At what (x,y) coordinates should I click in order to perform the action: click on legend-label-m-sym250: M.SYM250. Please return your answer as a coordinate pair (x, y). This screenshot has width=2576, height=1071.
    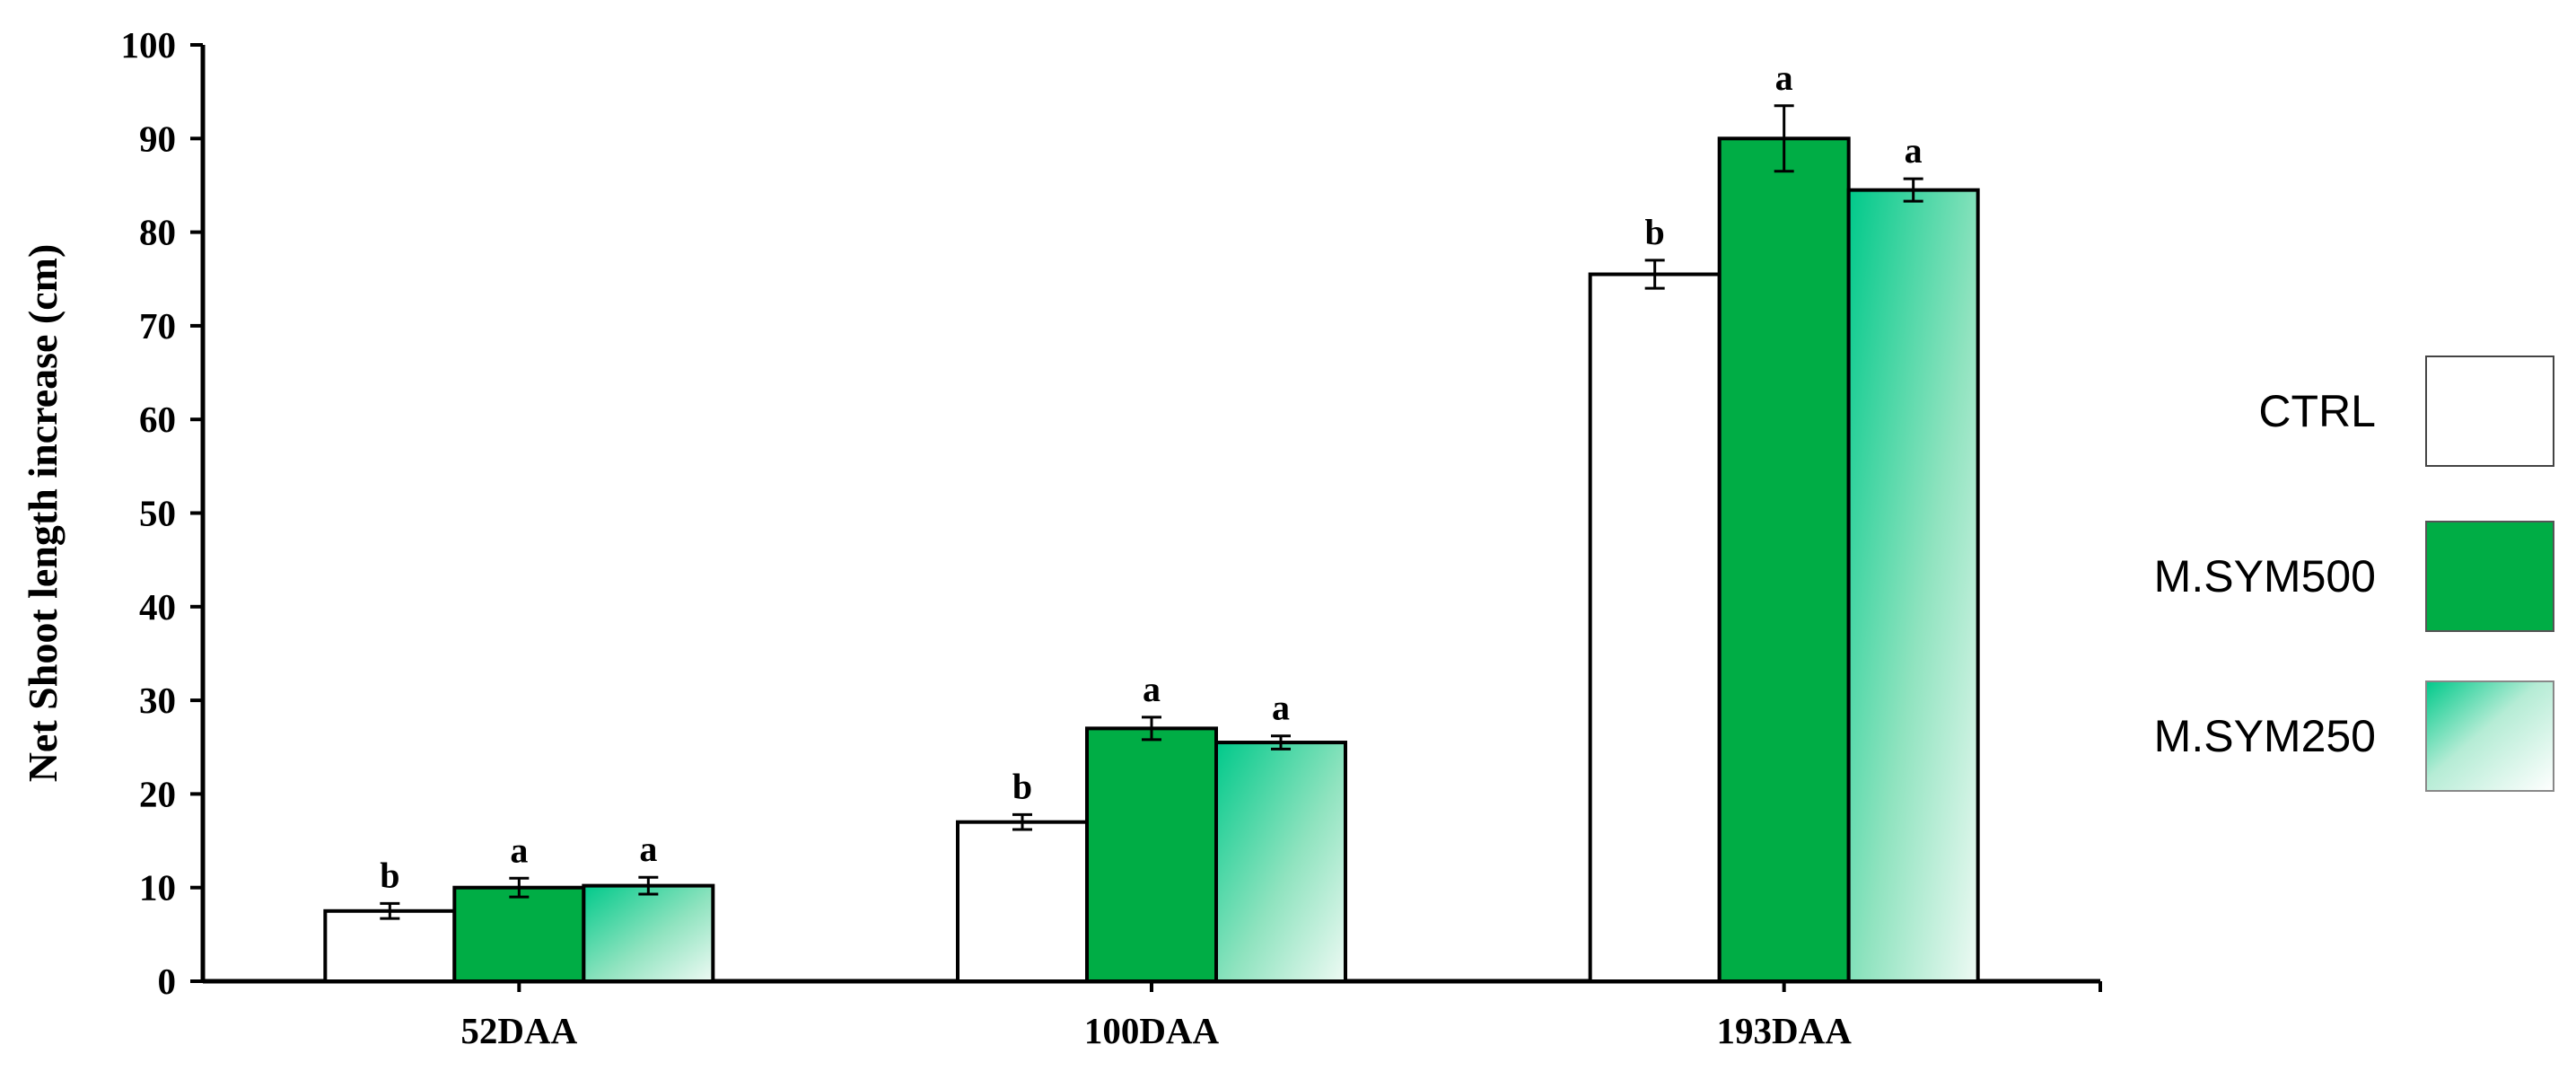
    Looking at the image, I should click on (2265, 736).